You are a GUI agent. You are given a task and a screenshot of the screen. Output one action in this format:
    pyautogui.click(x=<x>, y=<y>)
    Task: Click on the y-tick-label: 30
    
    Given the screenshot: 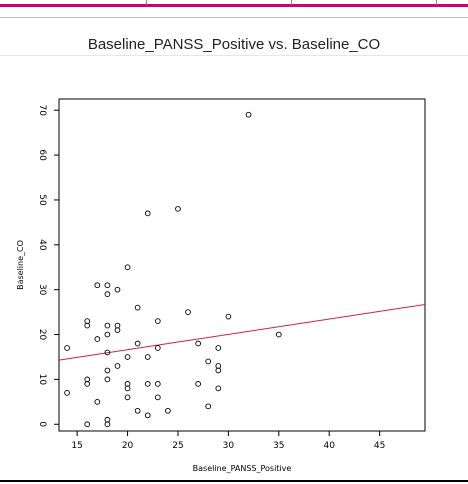 What is the action you would take?
    pyautogui.click(x=42, y=290)
    